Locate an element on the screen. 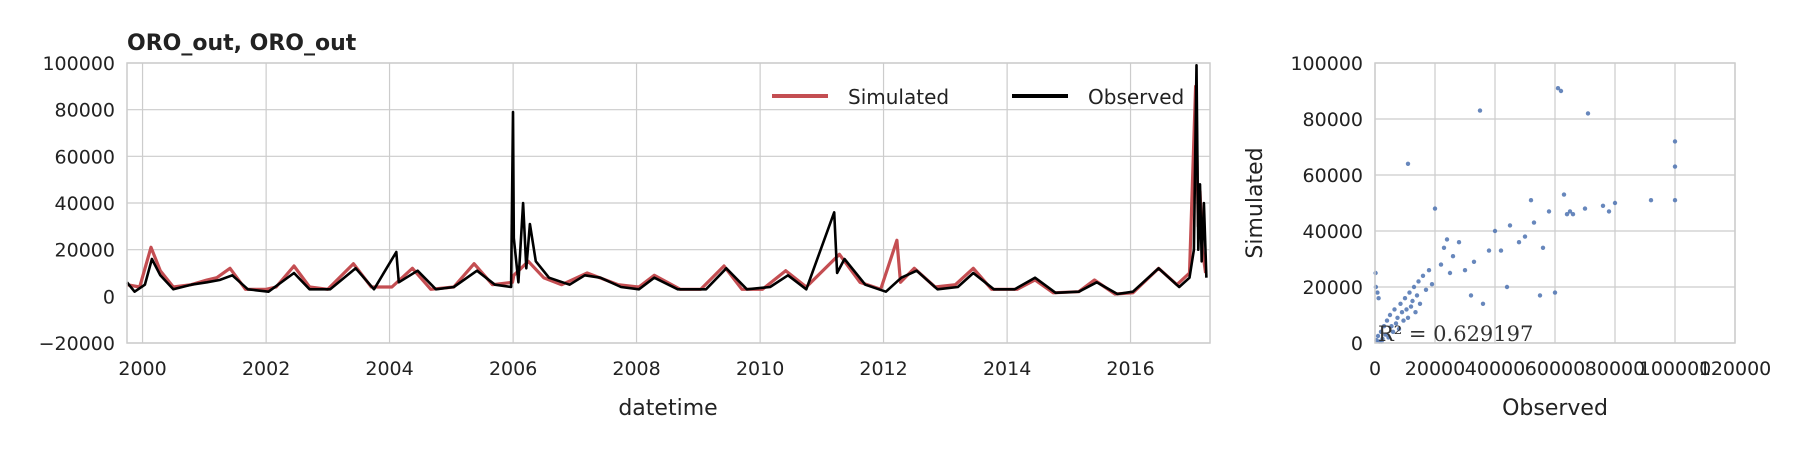 The image size is (1800, 450). scatter-points-group is located at coordinates (1525, 215).